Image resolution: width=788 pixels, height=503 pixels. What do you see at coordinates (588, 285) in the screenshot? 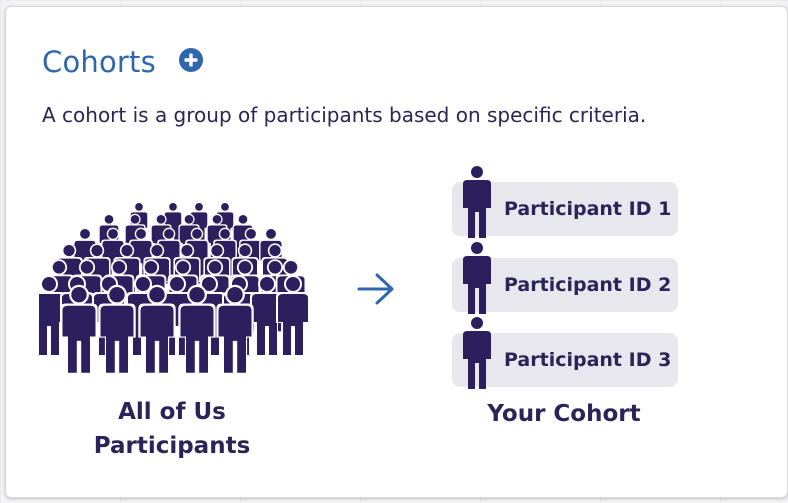
I see `participant-id-label: Participant ID 2` at bounding box center [588, 285].